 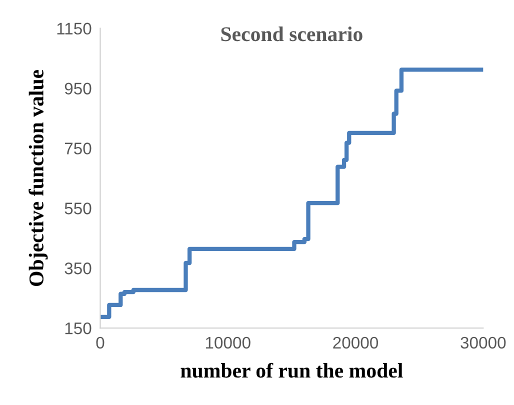 I want to click on chart-title: Second scenario, so click(x=291, y=34).